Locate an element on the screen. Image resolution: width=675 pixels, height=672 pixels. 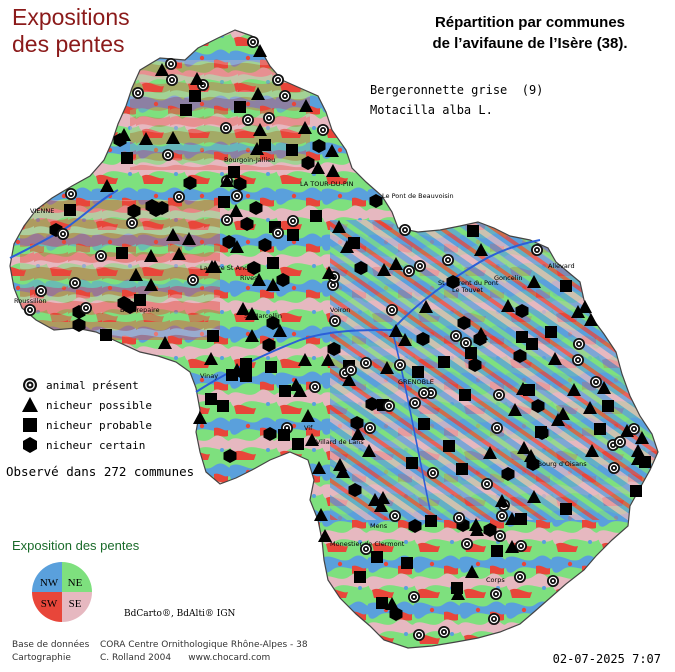
ign-credit: BdCarto®, BdAlti® IGN is located at coordinates (180, 614).